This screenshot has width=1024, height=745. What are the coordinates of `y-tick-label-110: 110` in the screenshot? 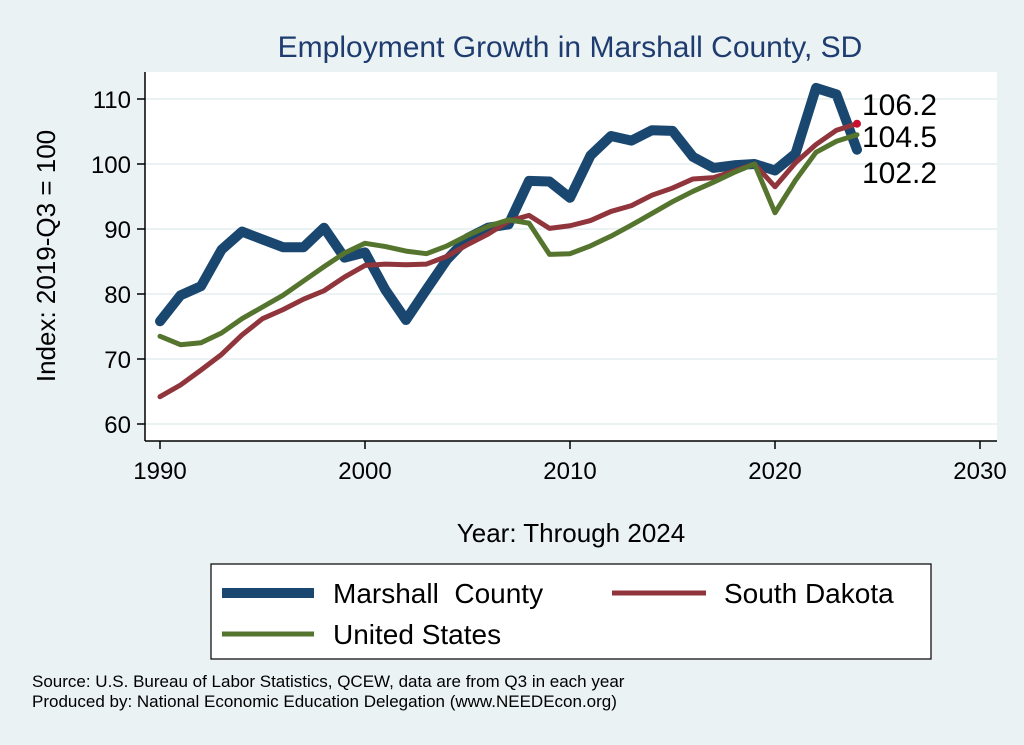 It's located at (112, 100).